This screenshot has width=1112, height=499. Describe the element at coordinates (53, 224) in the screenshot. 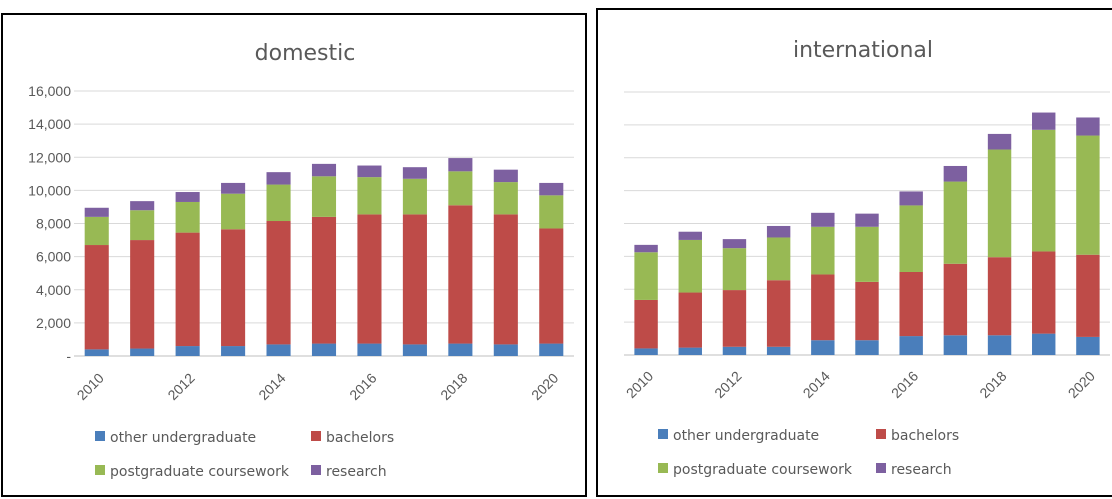

I see `y-tick-label: 8,000` at that location.